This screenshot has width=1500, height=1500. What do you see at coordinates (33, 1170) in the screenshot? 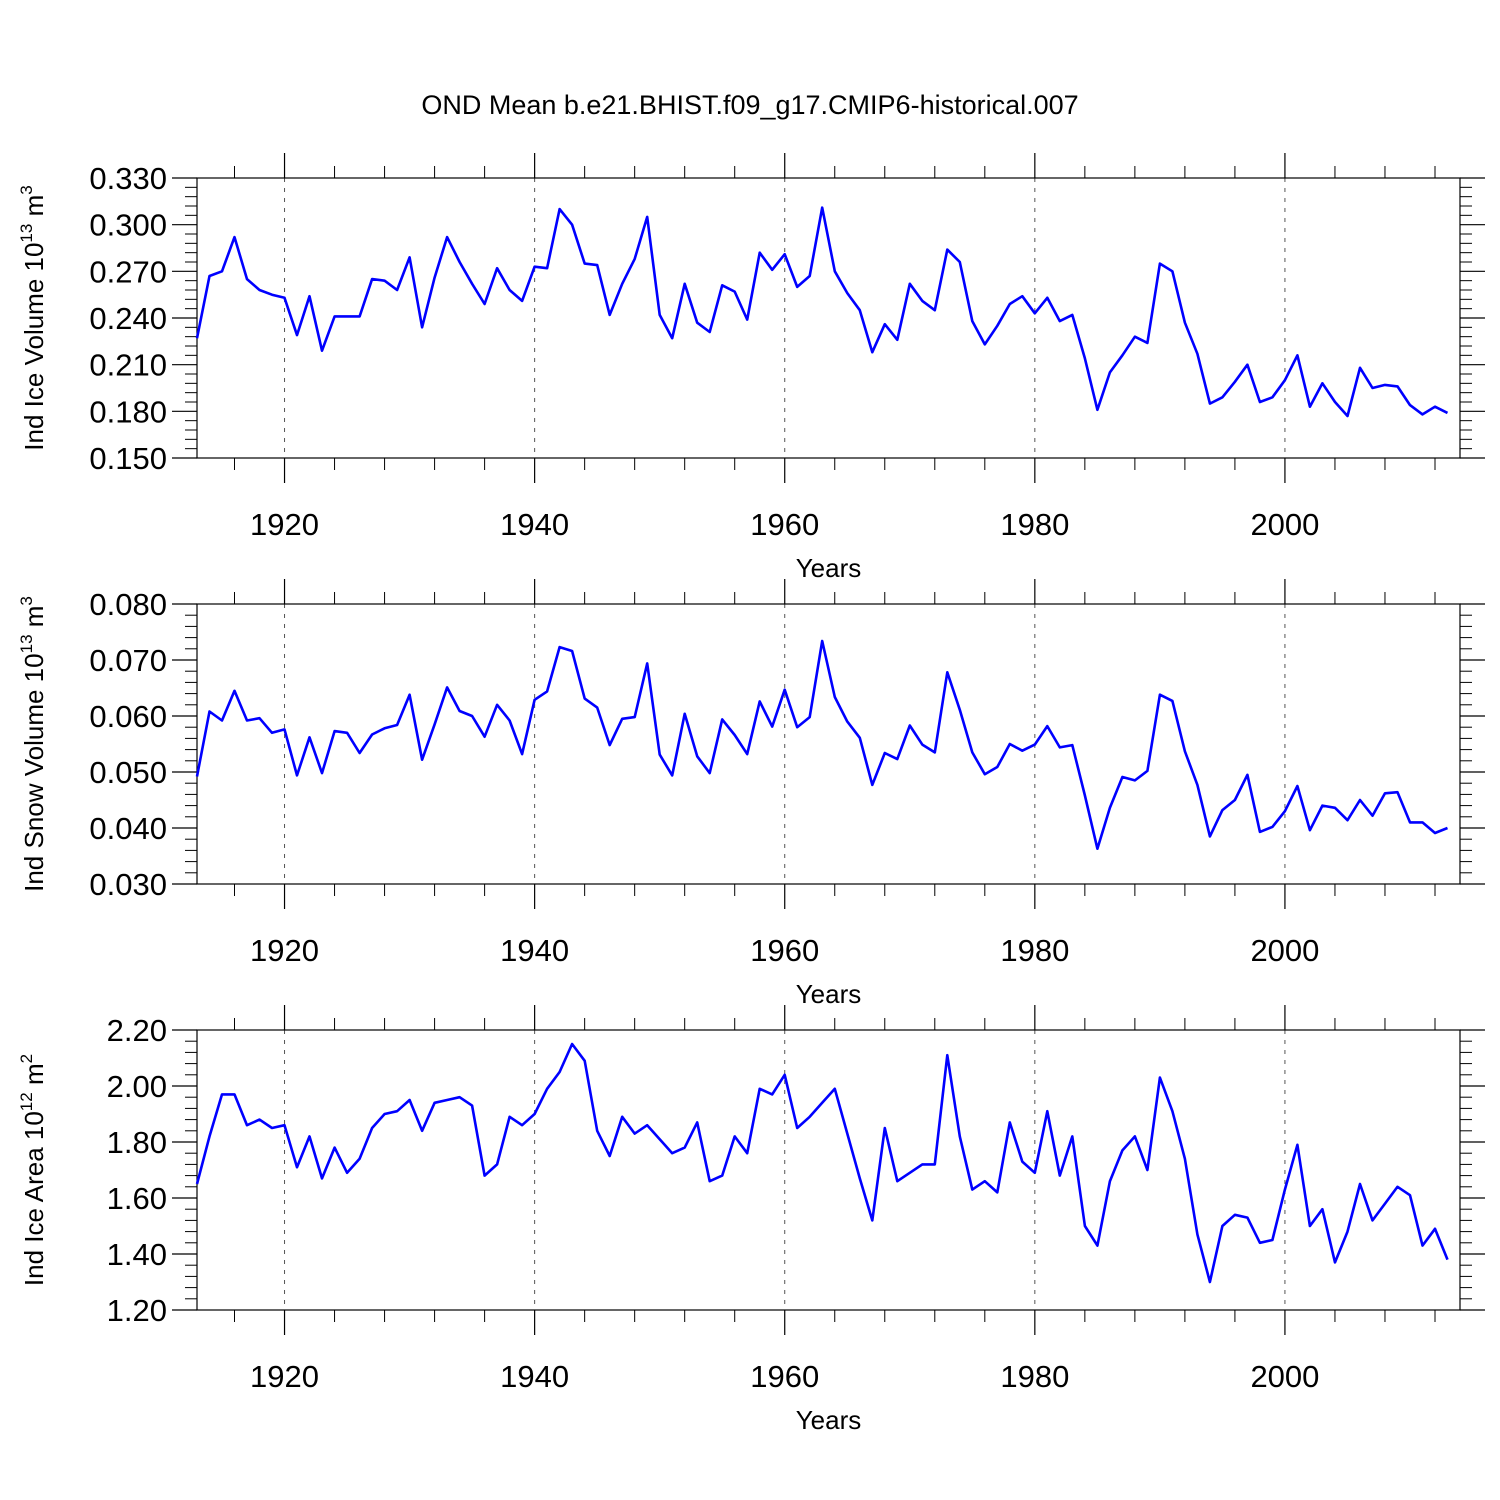
I see `y-axis-label: Ind Ice Area 1012 m2` at bounding box center [33, 1170].